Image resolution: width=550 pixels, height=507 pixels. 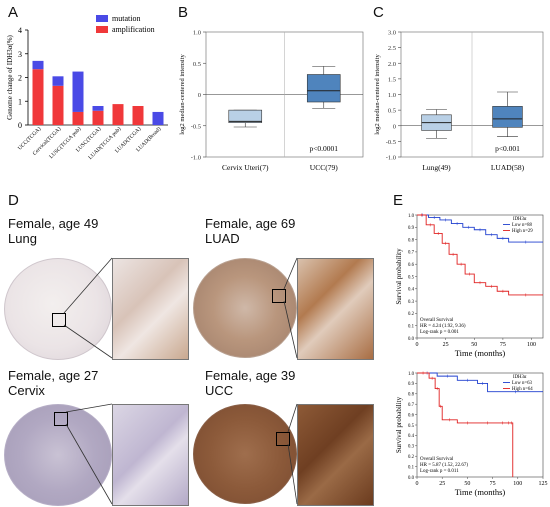 What do you see at coordinates (411, 277) in the screenshot?
I see `e-top-y-tick-label: 0.5` at bounding box center [411, 277].